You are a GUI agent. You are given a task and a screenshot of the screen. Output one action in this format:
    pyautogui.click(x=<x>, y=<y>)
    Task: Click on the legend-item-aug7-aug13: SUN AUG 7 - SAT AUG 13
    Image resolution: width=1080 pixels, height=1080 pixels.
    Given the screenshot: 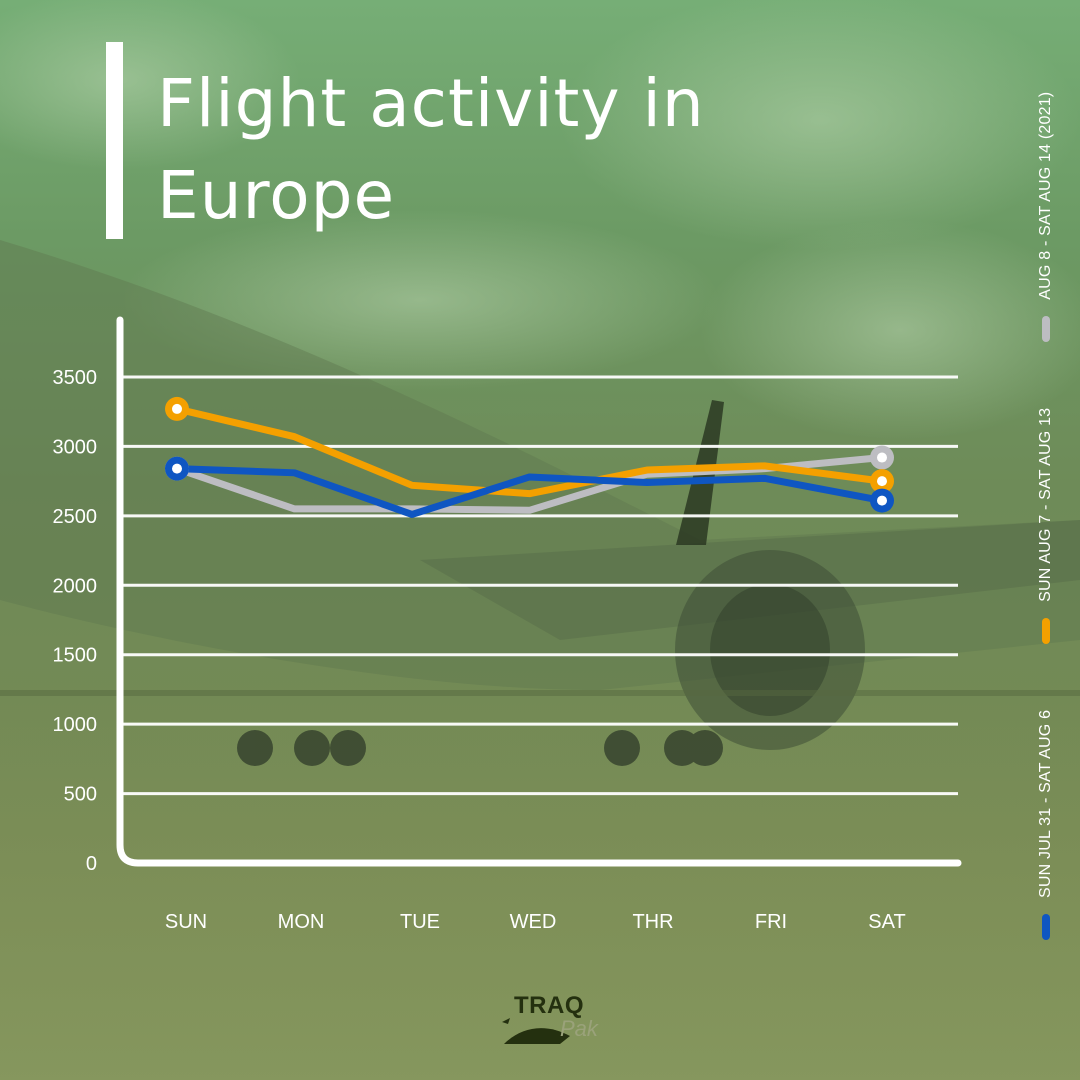 What is the action you would take?
    pyautogui.click(x=1046, y=526)
    